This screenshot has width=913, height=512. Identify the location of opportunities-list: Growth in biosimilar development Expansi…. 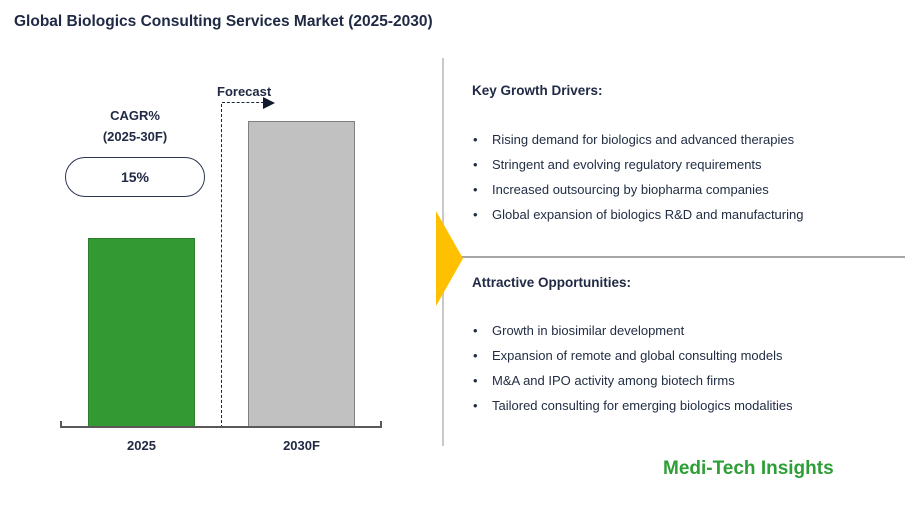
(682, 368).